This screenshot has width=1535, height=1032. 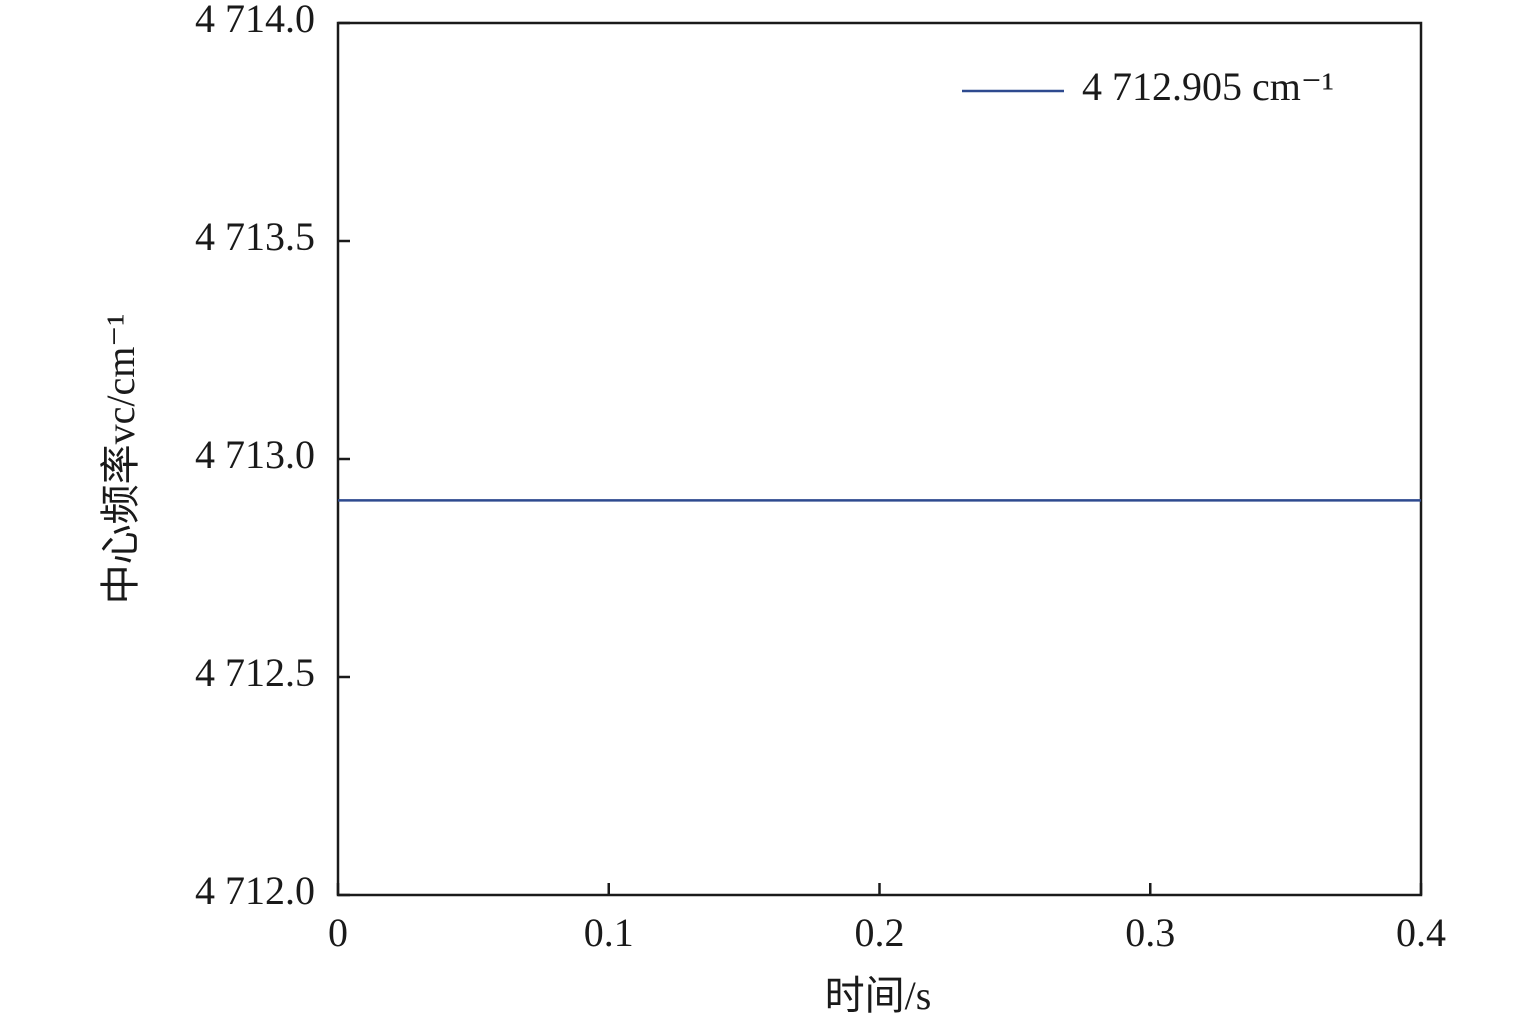 I want to click on y-axis-label: 中心频率vc/cm⁻¹, so click(x=120, y=459).